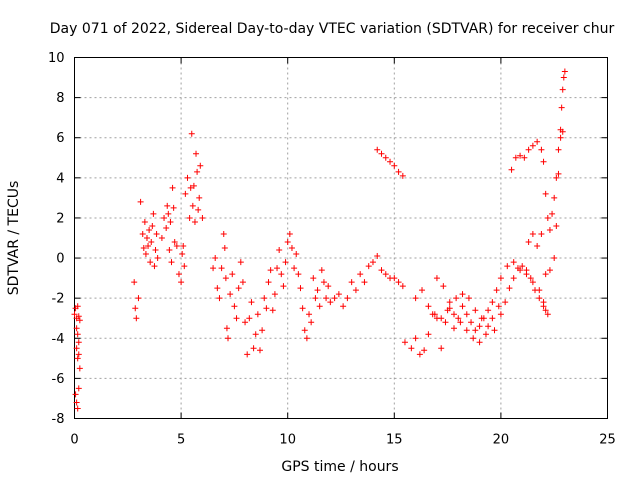  I want to click on y-tick-label: -8, so click(58, 419).